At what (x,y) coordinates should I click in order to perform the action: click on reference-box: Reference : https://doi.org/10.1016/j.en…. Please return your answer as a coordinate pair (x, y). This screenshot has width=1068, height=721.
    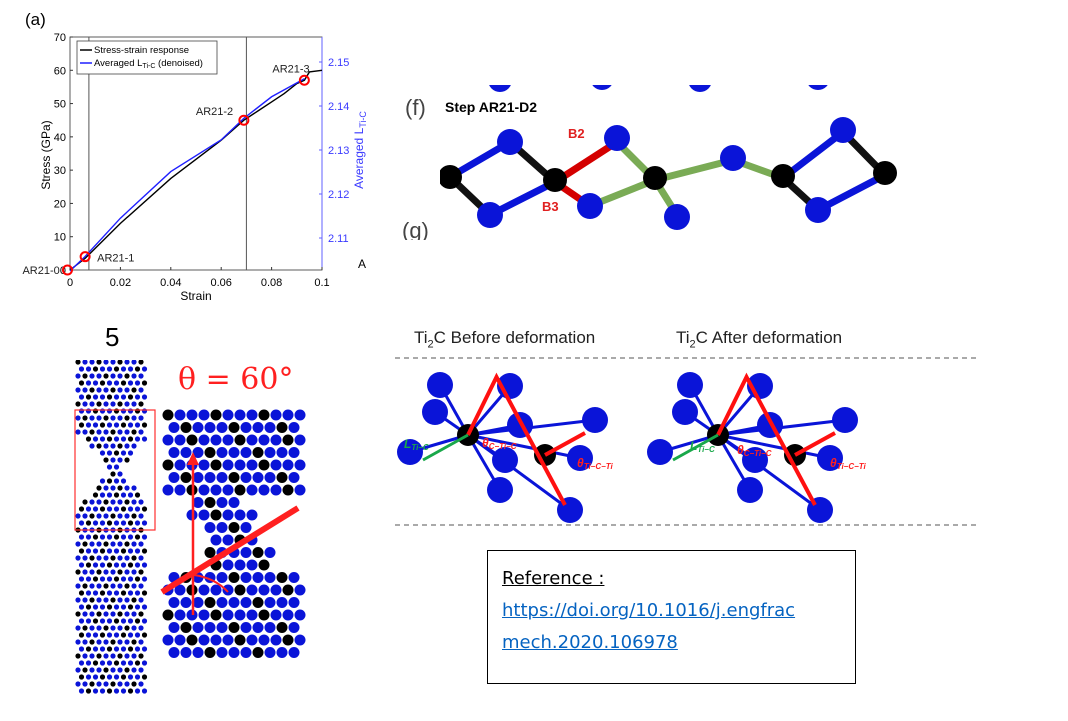
    Looking at the image, I should click on (671, 617).